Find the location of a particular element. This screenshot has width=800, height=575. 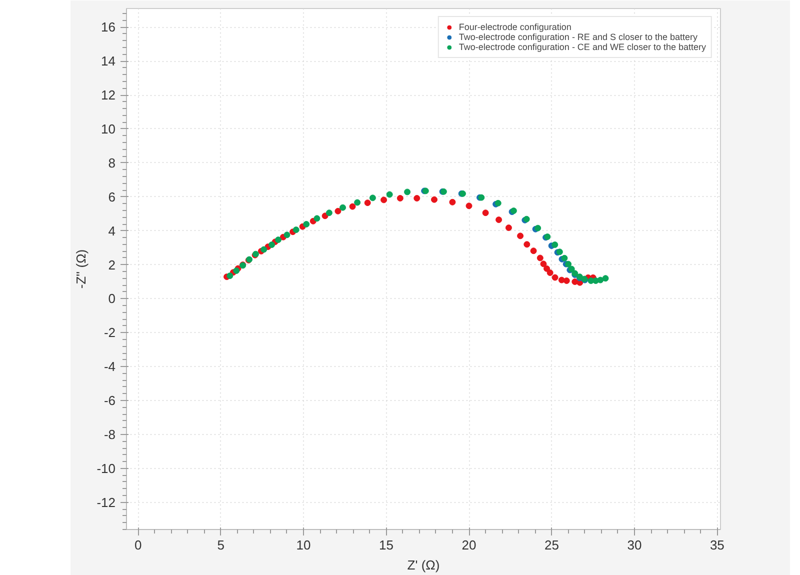

x-tick-label: 10 is located at coordinates (303, 545).